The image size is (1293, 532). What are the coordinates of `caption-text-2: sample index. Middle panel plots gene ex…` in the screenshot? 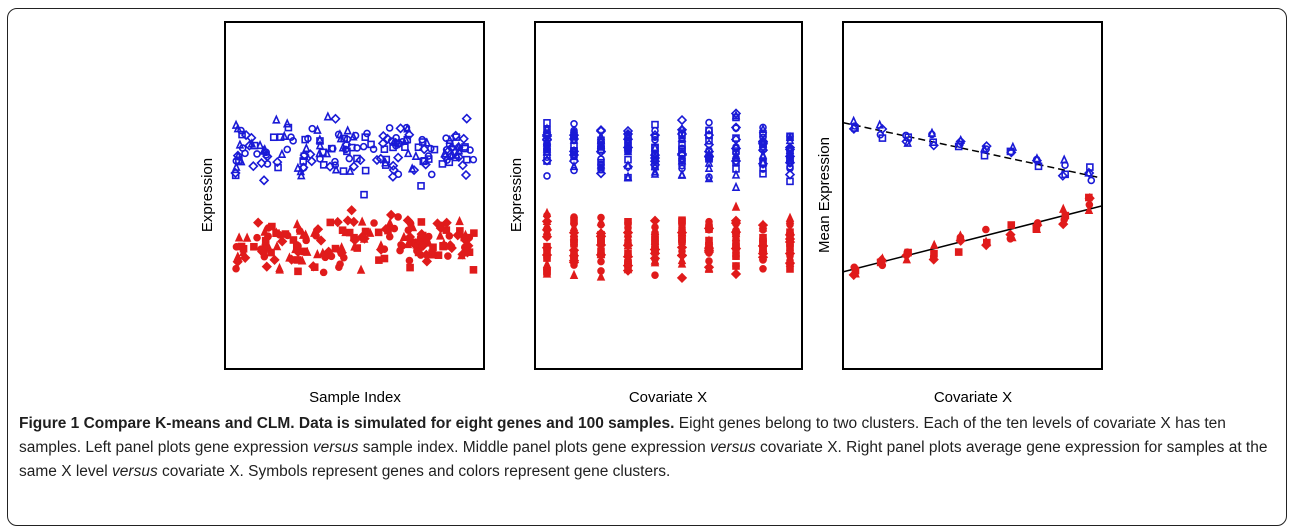 It's located at (534, 447).